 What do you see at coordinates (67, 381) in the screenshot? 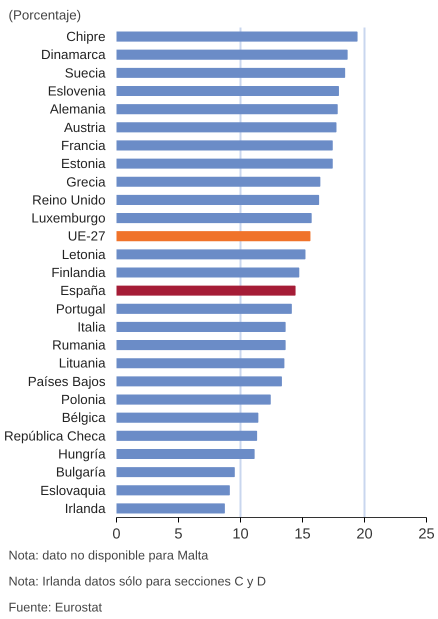
I see `y-tick-label: Países Bajos` at bounding box center [67, 381].